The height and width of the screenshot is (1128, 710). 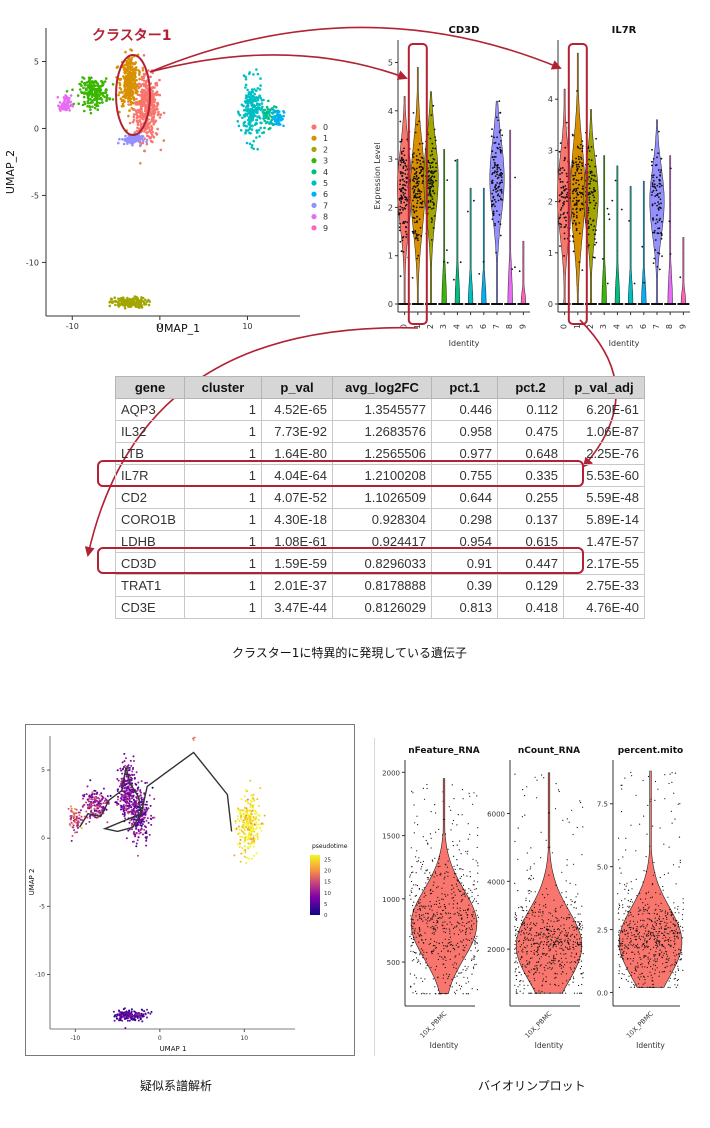 I want to click on violin-xtick-label: 3, so click(x=443, y=326).